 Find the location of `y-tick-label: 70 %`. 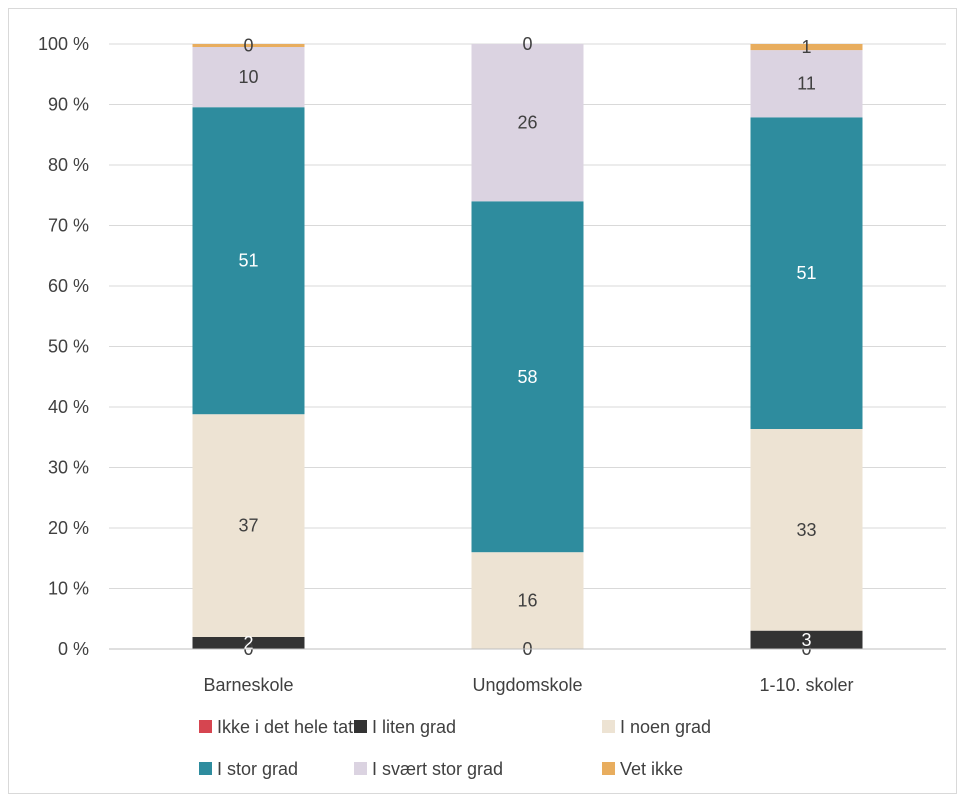

y-tick-label: 70 % is located at coordinates (68, 226).